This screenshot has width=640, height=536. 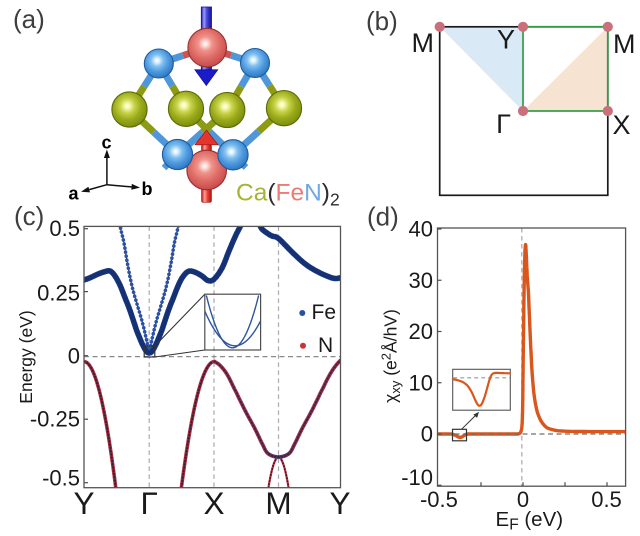 I want to click on svg-text: (d), so click(x=383, y=217).